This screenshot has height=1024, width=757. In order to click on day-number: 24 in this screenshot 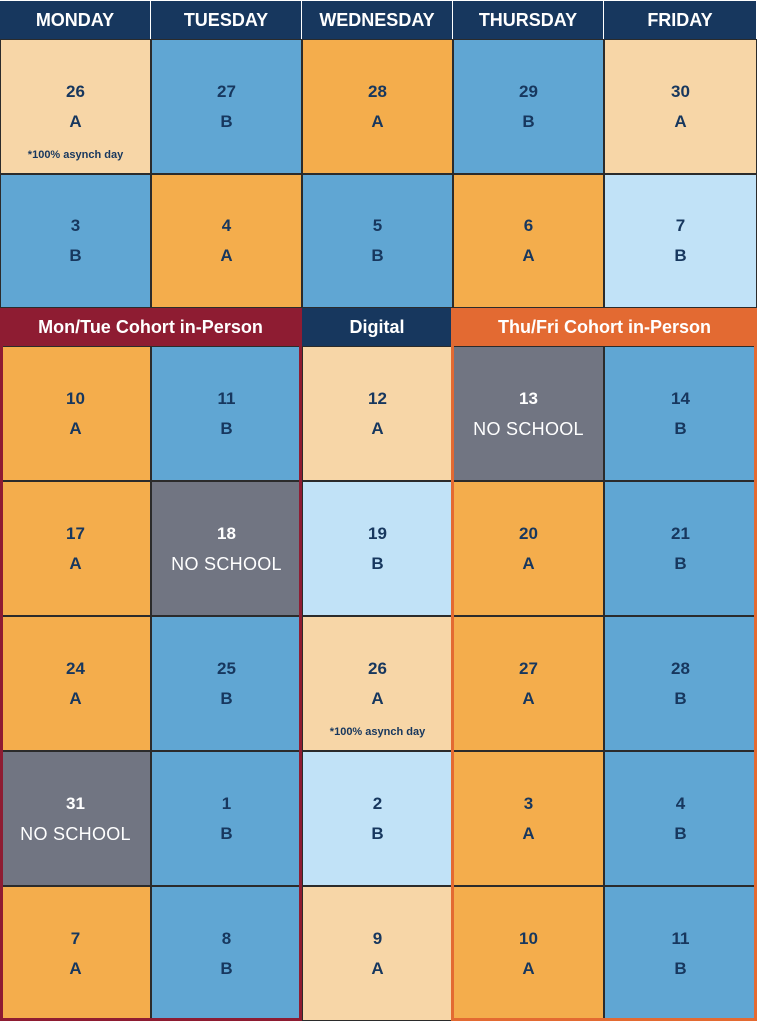, I will do `click(75, 668)`.